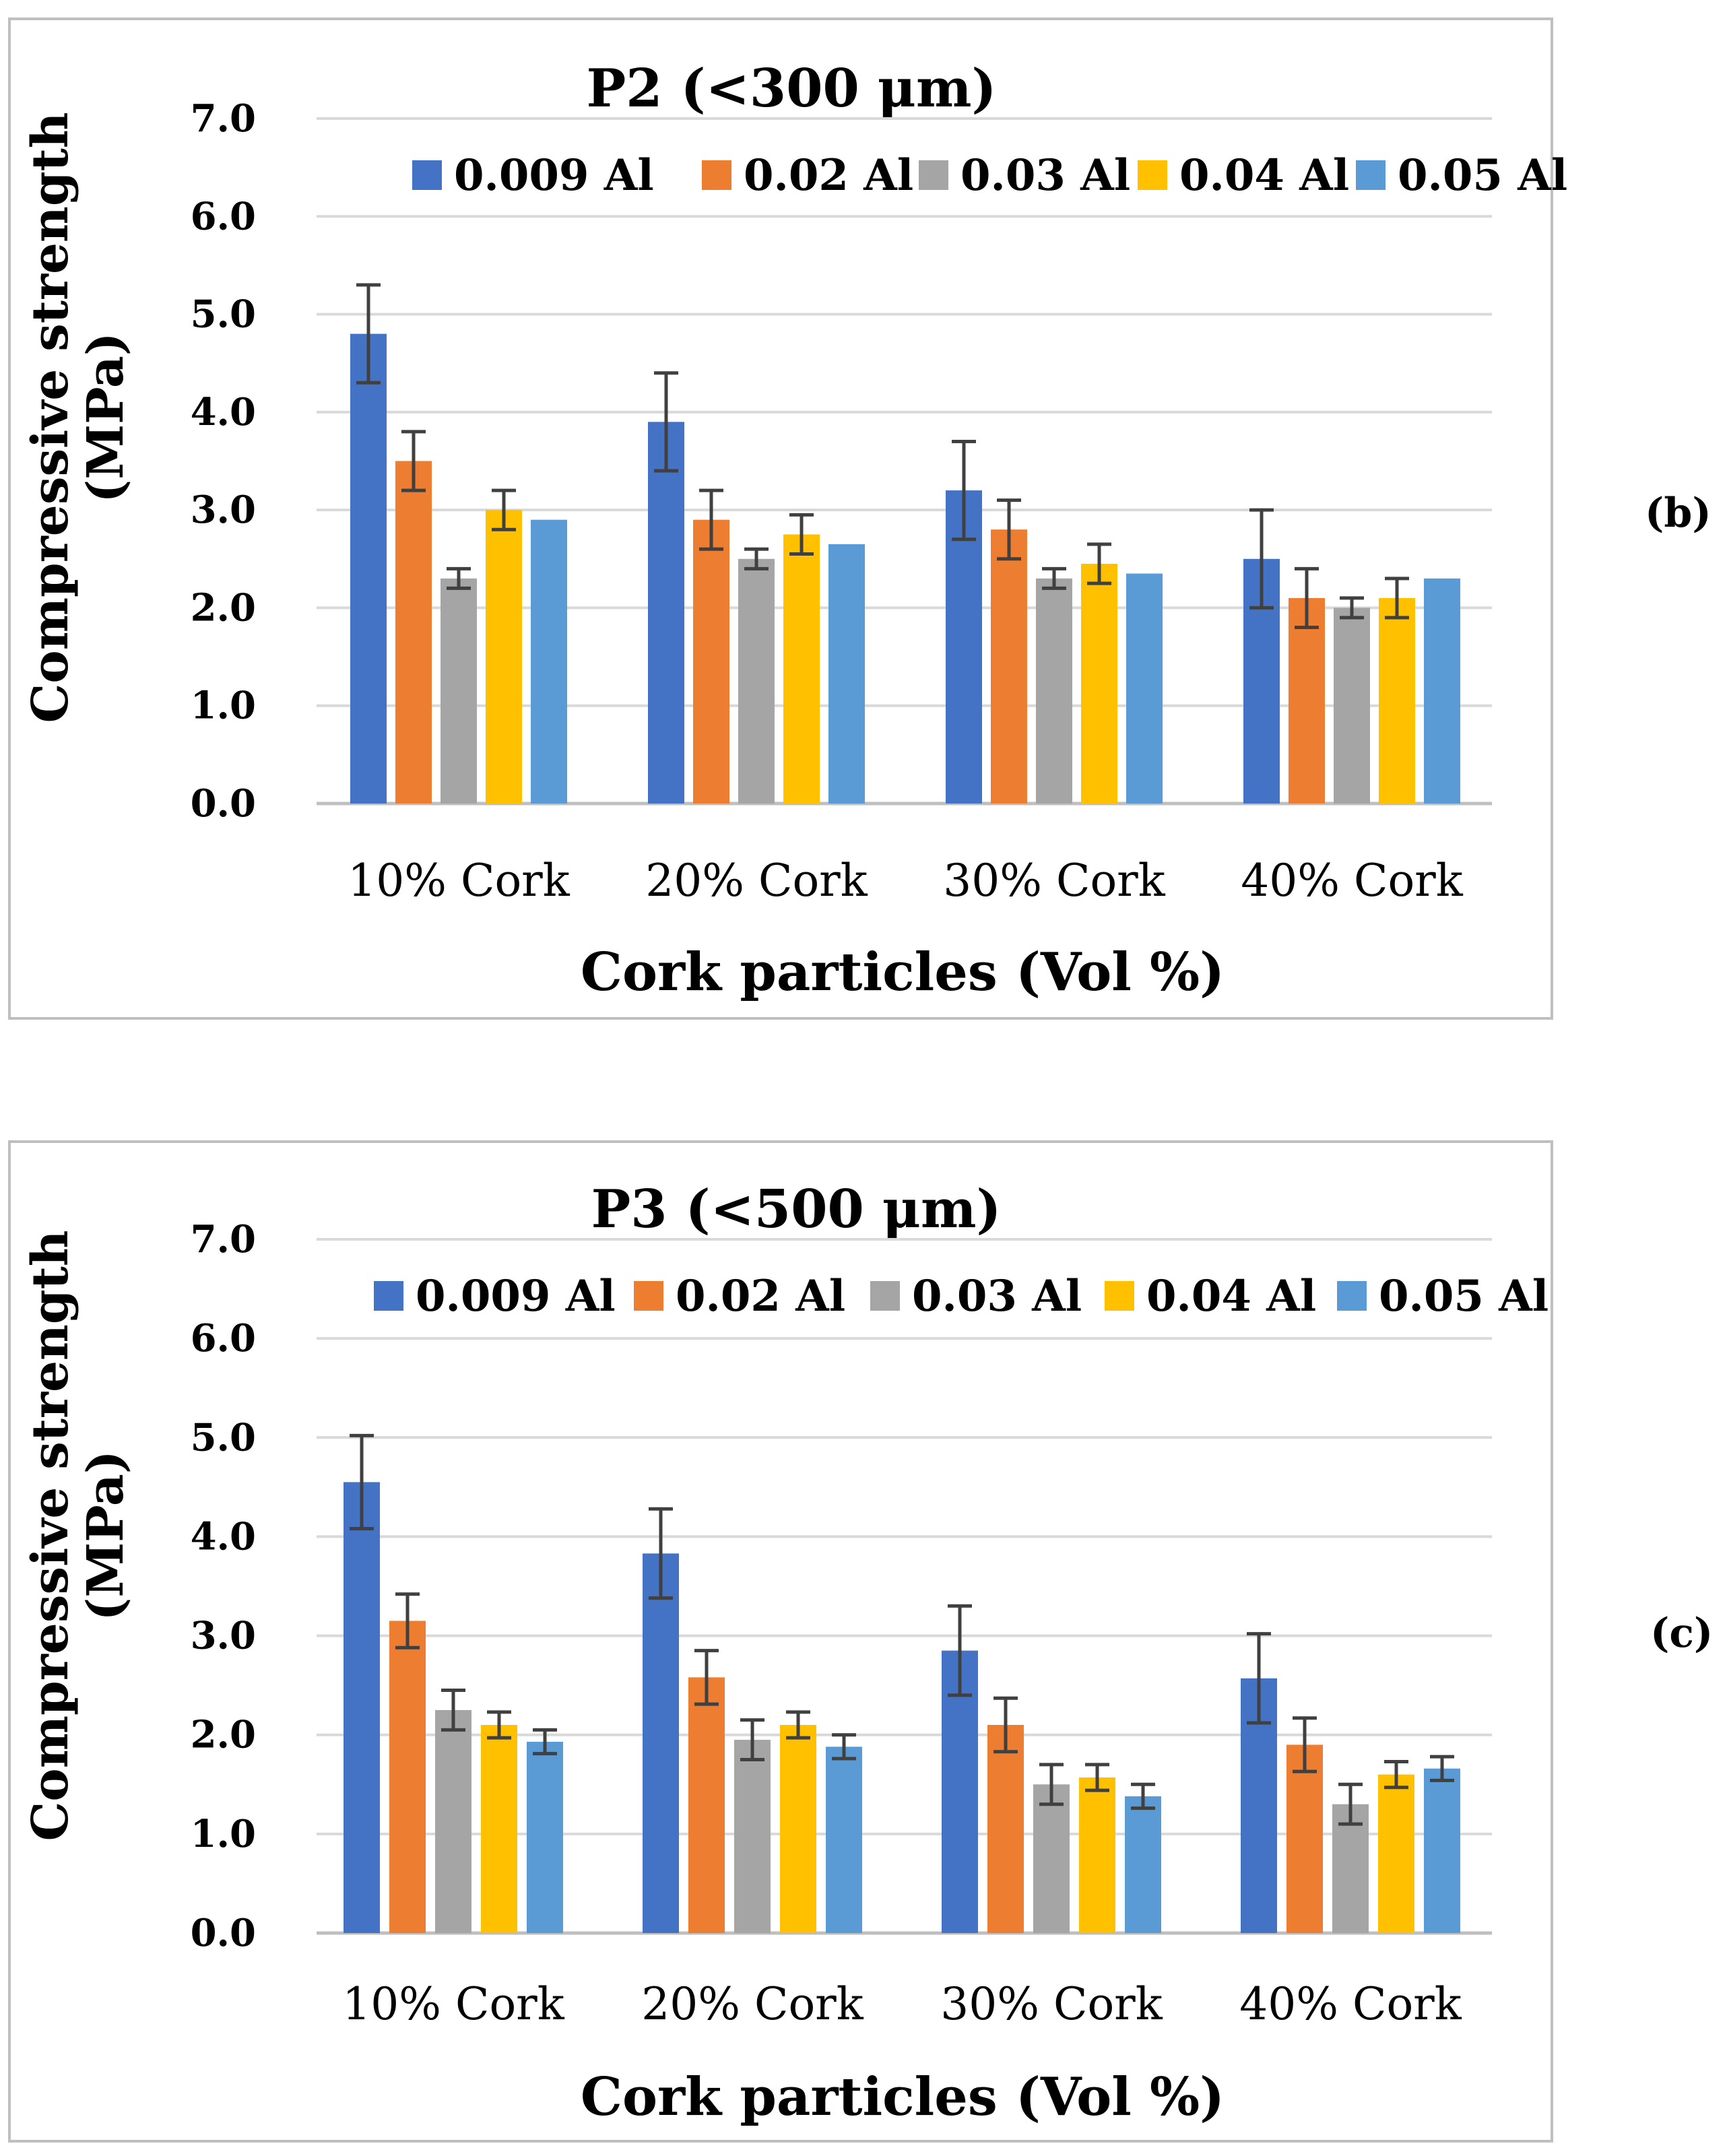 The image size is (1727, 2156). I want to click on error-bars, so click(883, 456).